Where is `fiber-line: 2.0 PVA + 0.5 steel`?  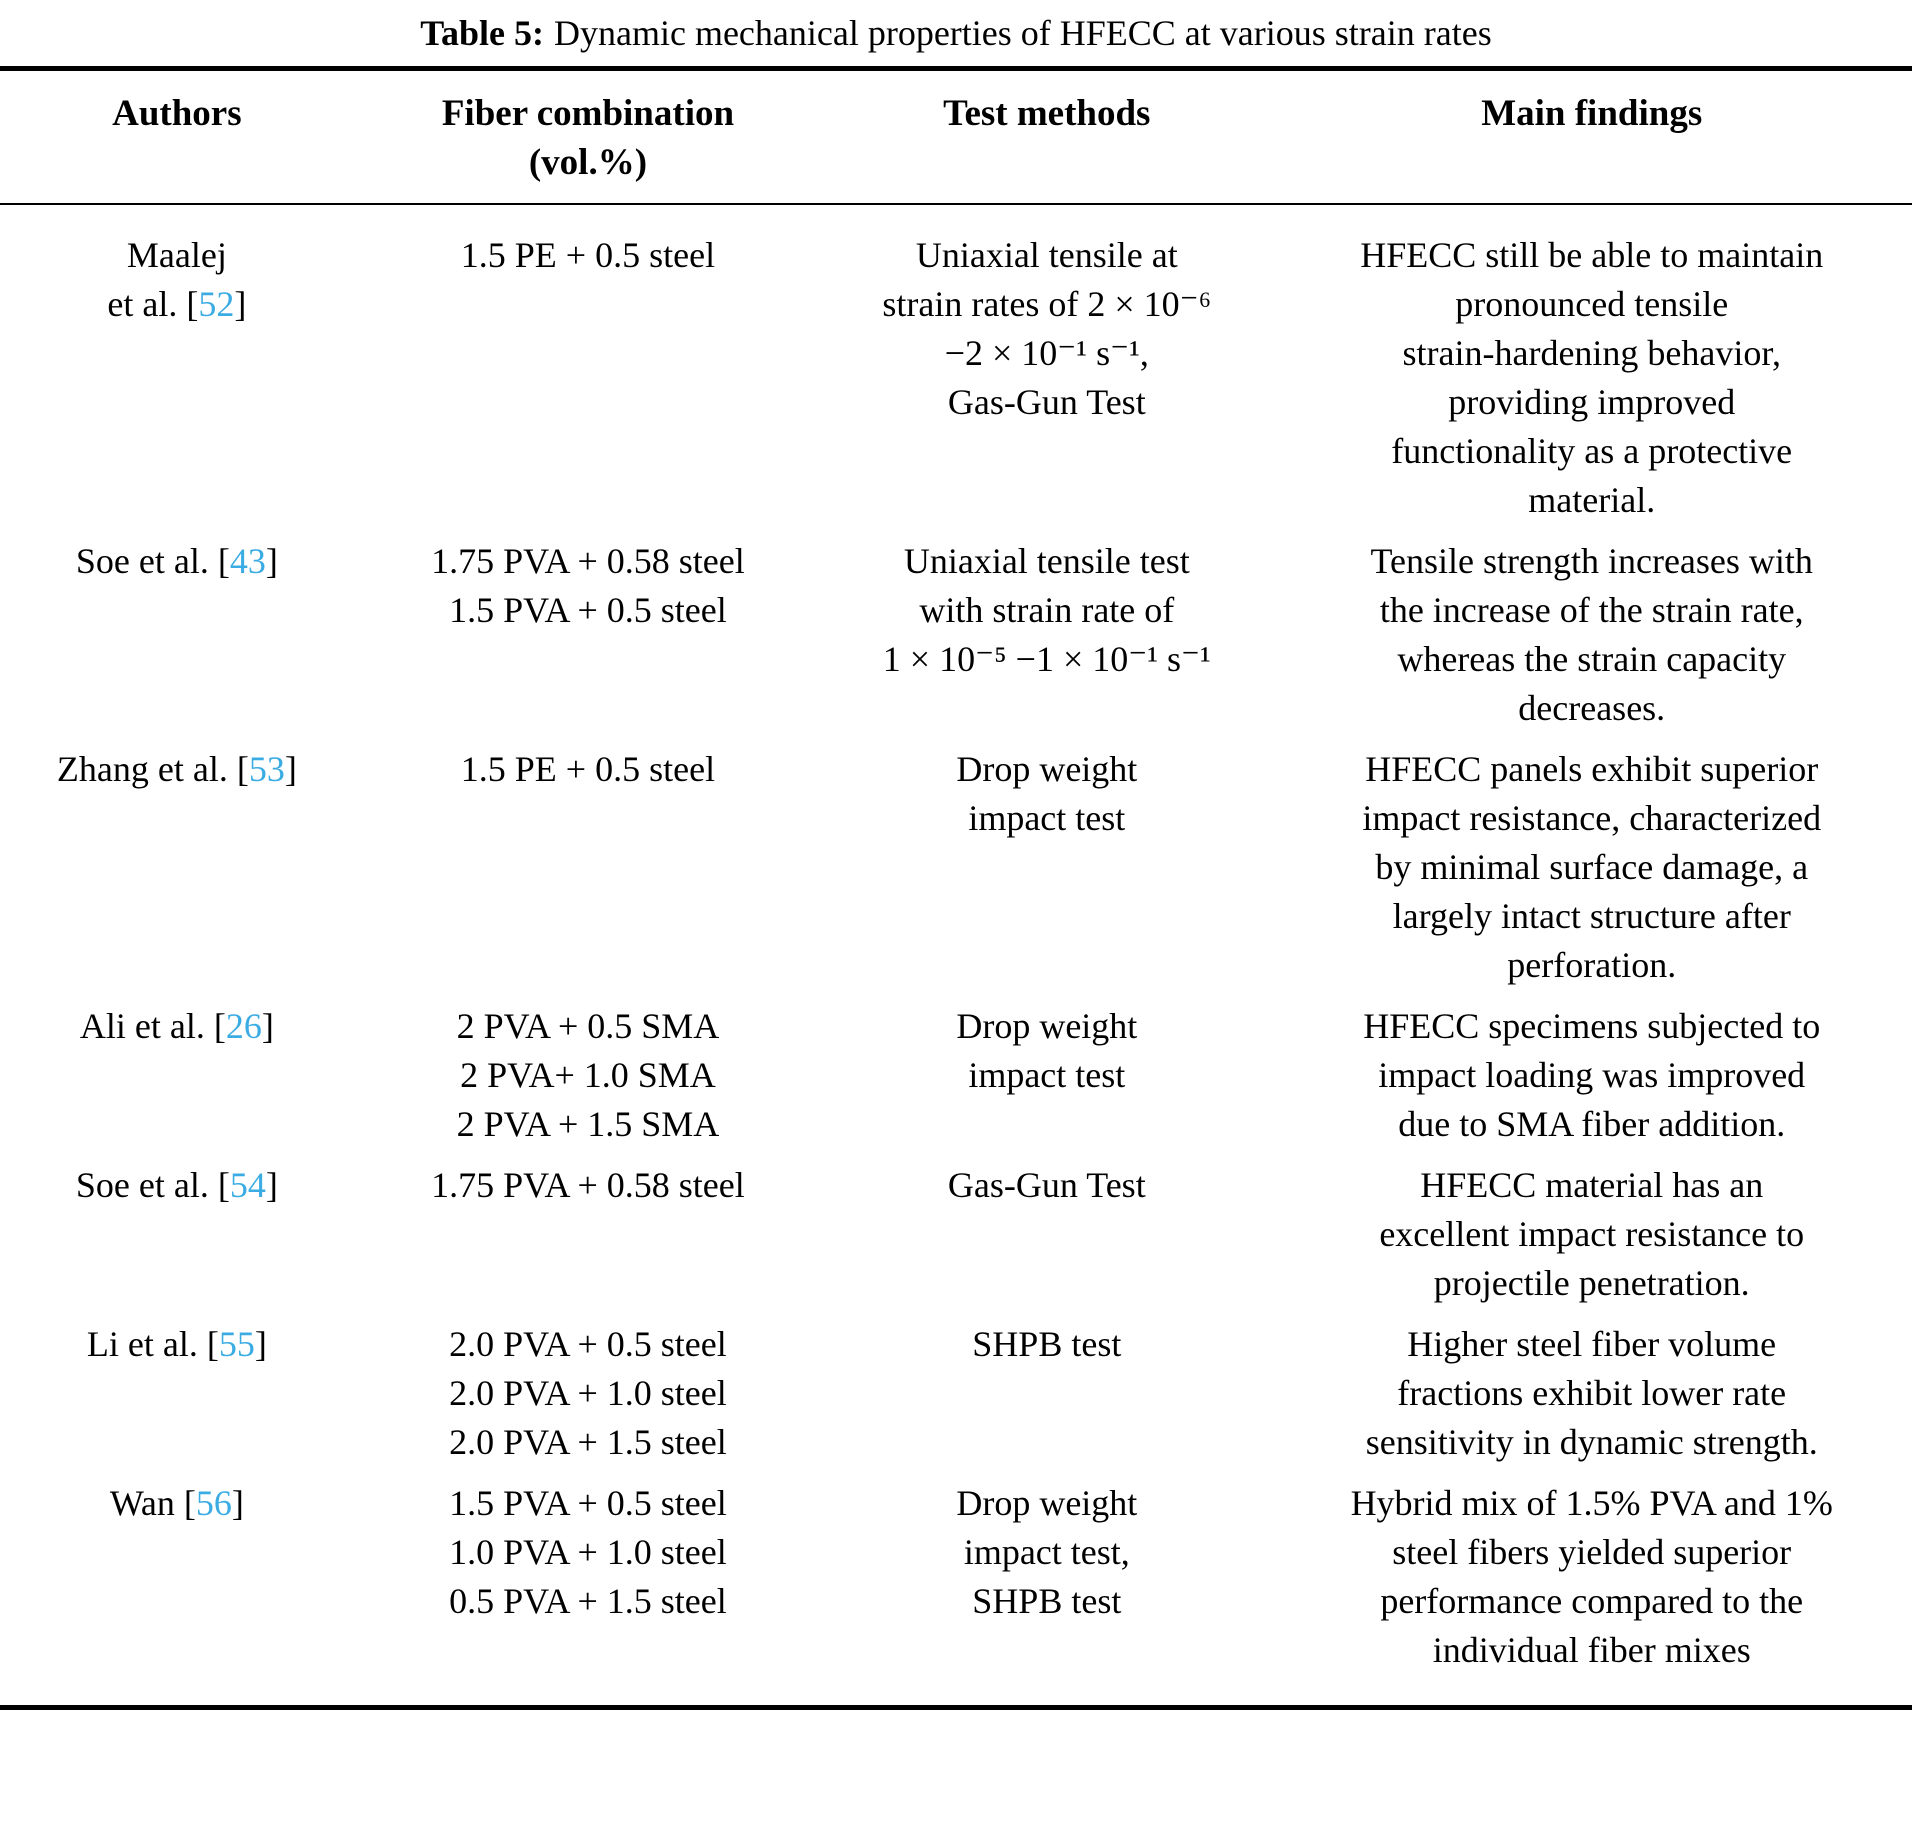 fiber-line: 2.0 PVA + 0.5 steel is located at coordinates (588, 1344).